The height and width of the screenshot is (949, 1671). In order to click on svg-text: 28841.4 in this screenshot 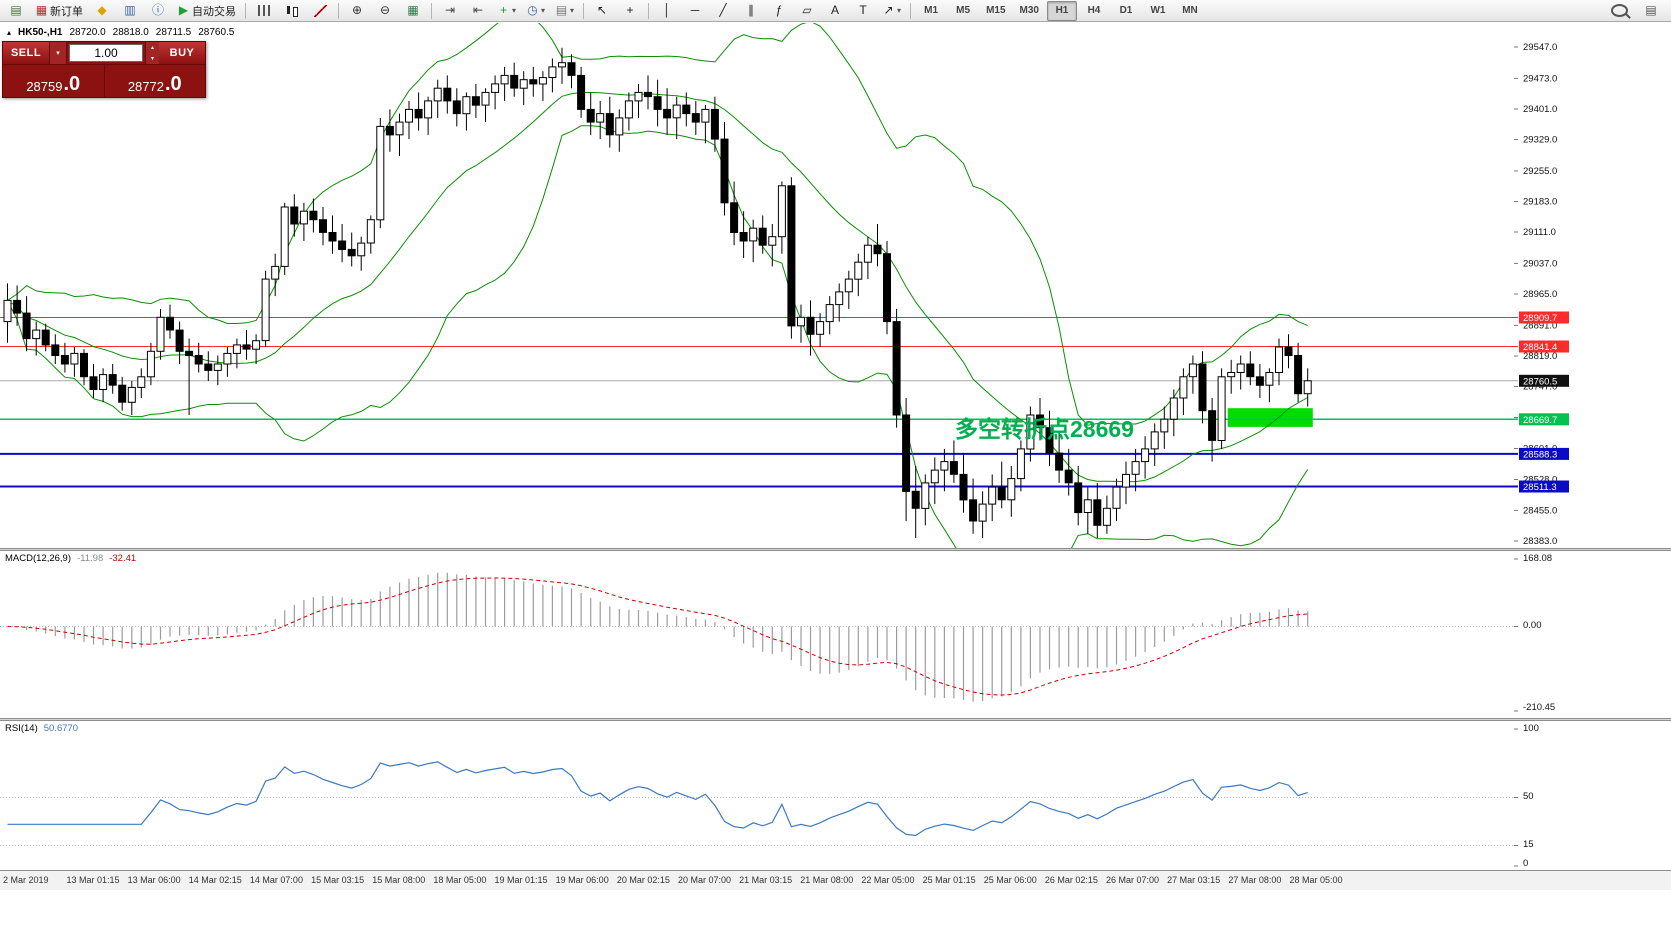, I will do `click(1540, 347)`.